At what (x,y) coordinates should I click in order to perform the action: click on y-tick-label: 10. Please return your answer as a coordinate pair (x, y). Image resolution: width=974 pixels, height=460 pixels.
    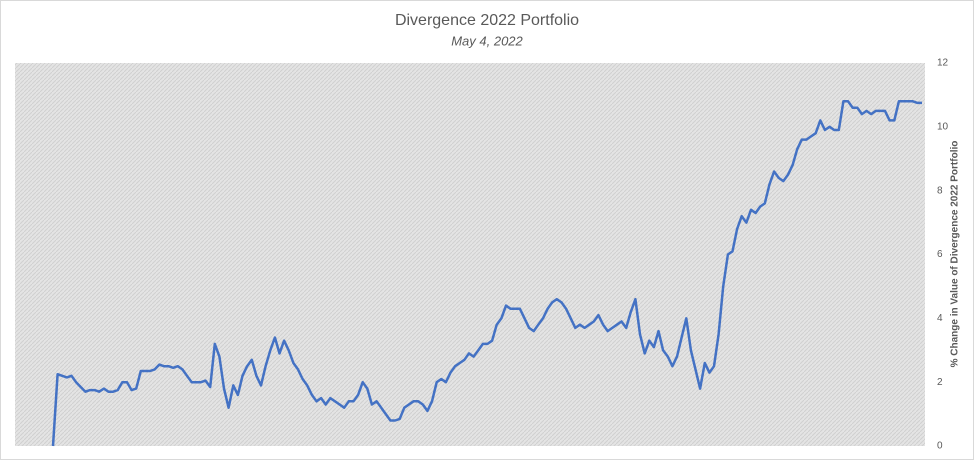
    Looking at the image, I should click on (943, 126).